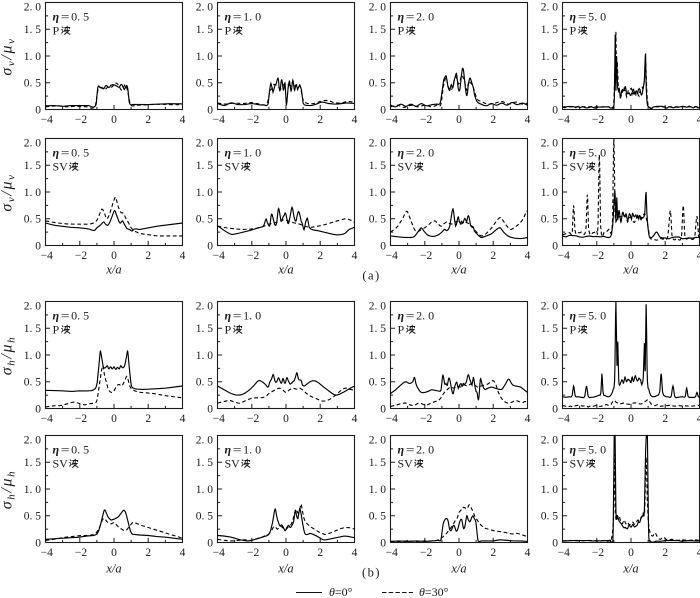 Image resolution: width=700 pixels, height=598 pixels. I want to click on svg-text: σv/μv, so click(9, 56).